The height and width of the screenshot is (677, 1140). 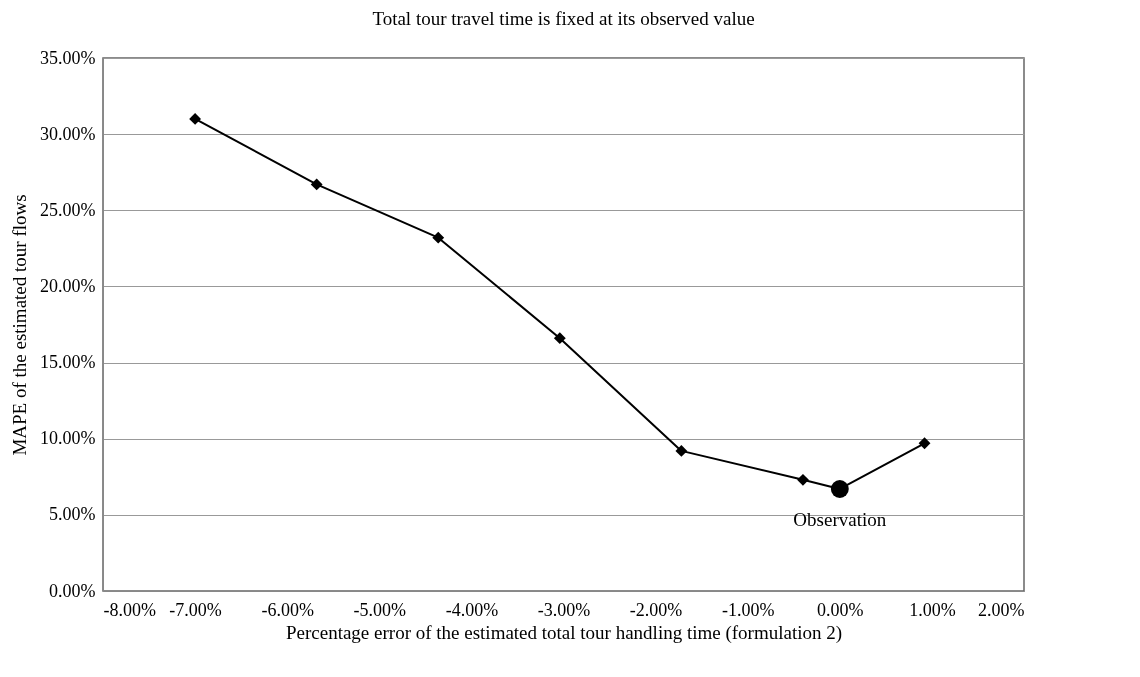 What do you see at coordinates (840, 519) in the screenshot?
I see `annotation: Observation` at bounding box center [840, 519].